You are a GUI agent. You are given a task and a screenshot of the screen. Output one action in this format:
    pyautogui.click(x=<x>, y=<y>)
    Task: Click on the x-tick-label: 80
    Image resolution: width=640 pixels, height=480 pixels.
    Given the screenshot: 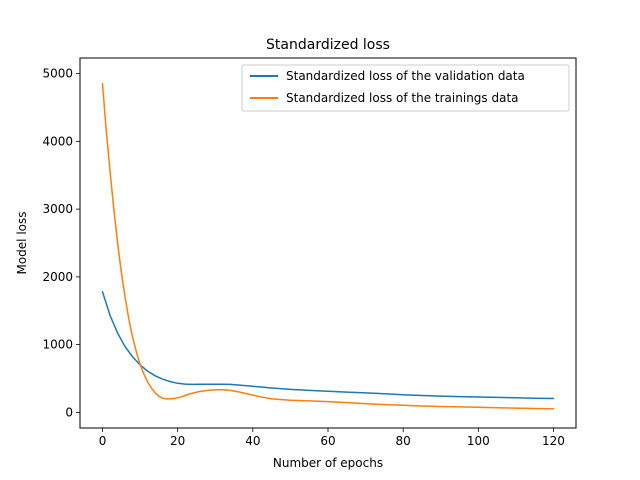 What is the action you would take?
    pyautogui.click(x=403, y=441)
    